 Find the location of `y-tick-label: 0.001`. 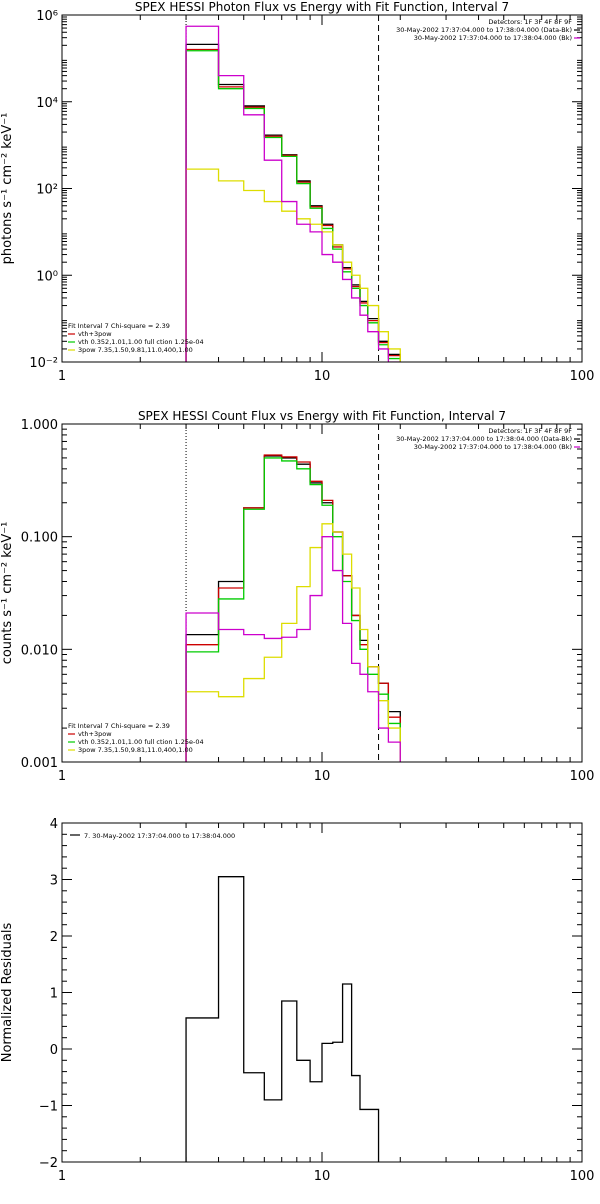

y-tick-label: 0.001 is located at coordinates (39, 763).